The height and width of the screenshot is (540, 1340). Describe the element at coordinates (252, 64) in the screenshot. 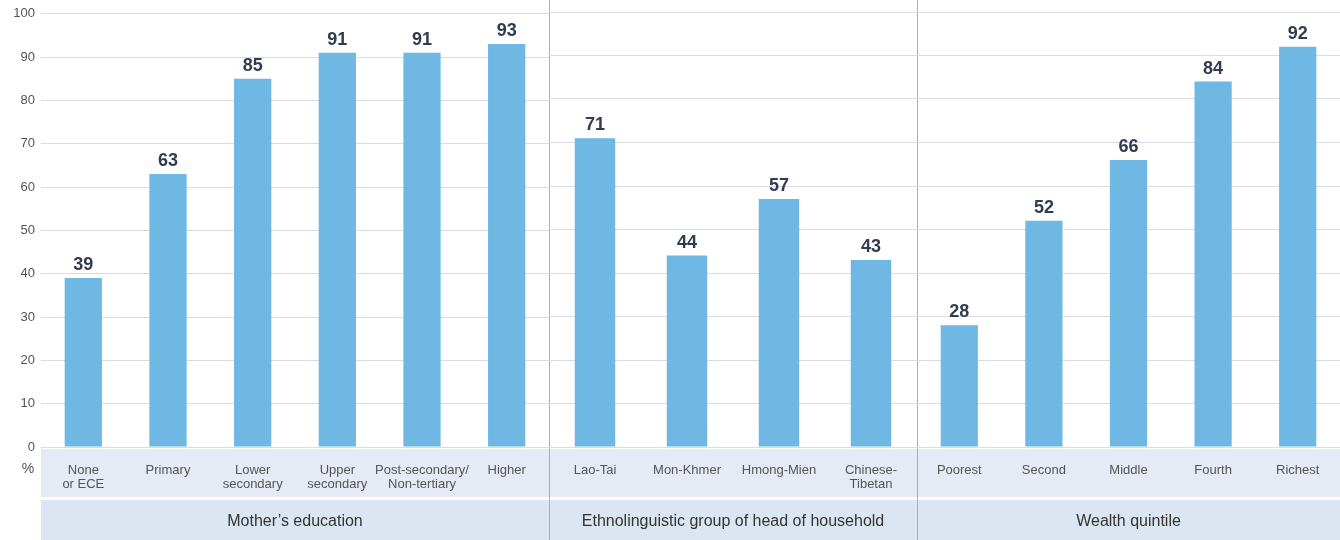

I see `data-label: 85` at that location.